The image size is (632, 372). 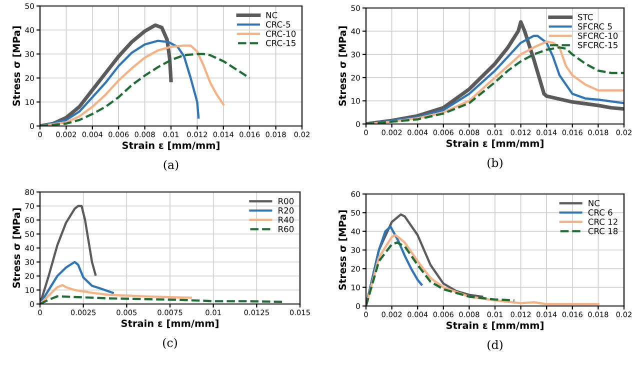 What do you see at coordinates (603, 221) in the screenshot?
I see `legend-label: CRC 12` at bounding box center [603, 221].